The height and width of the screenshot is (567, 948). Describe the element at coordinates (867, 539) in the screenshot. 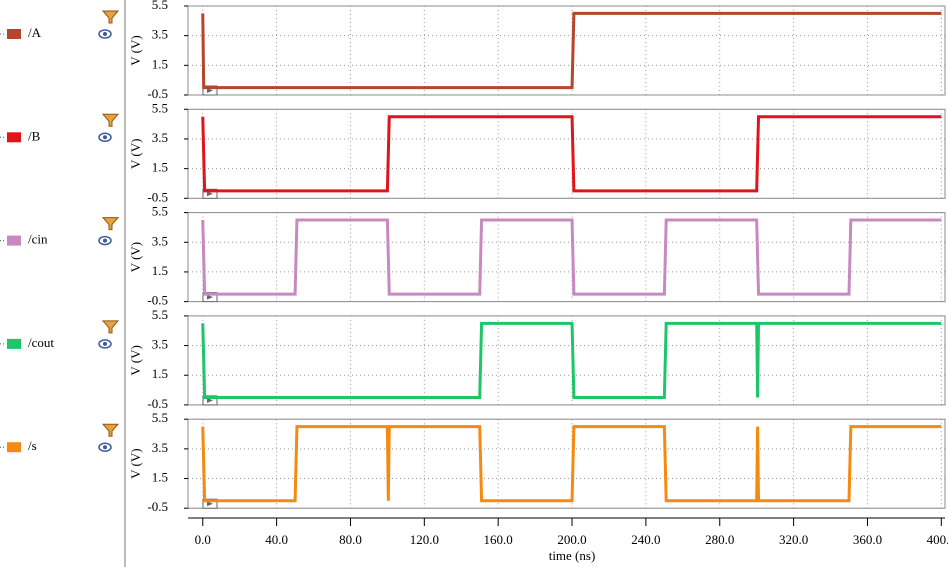

I see `x-tick-label: 360.0` at that location.